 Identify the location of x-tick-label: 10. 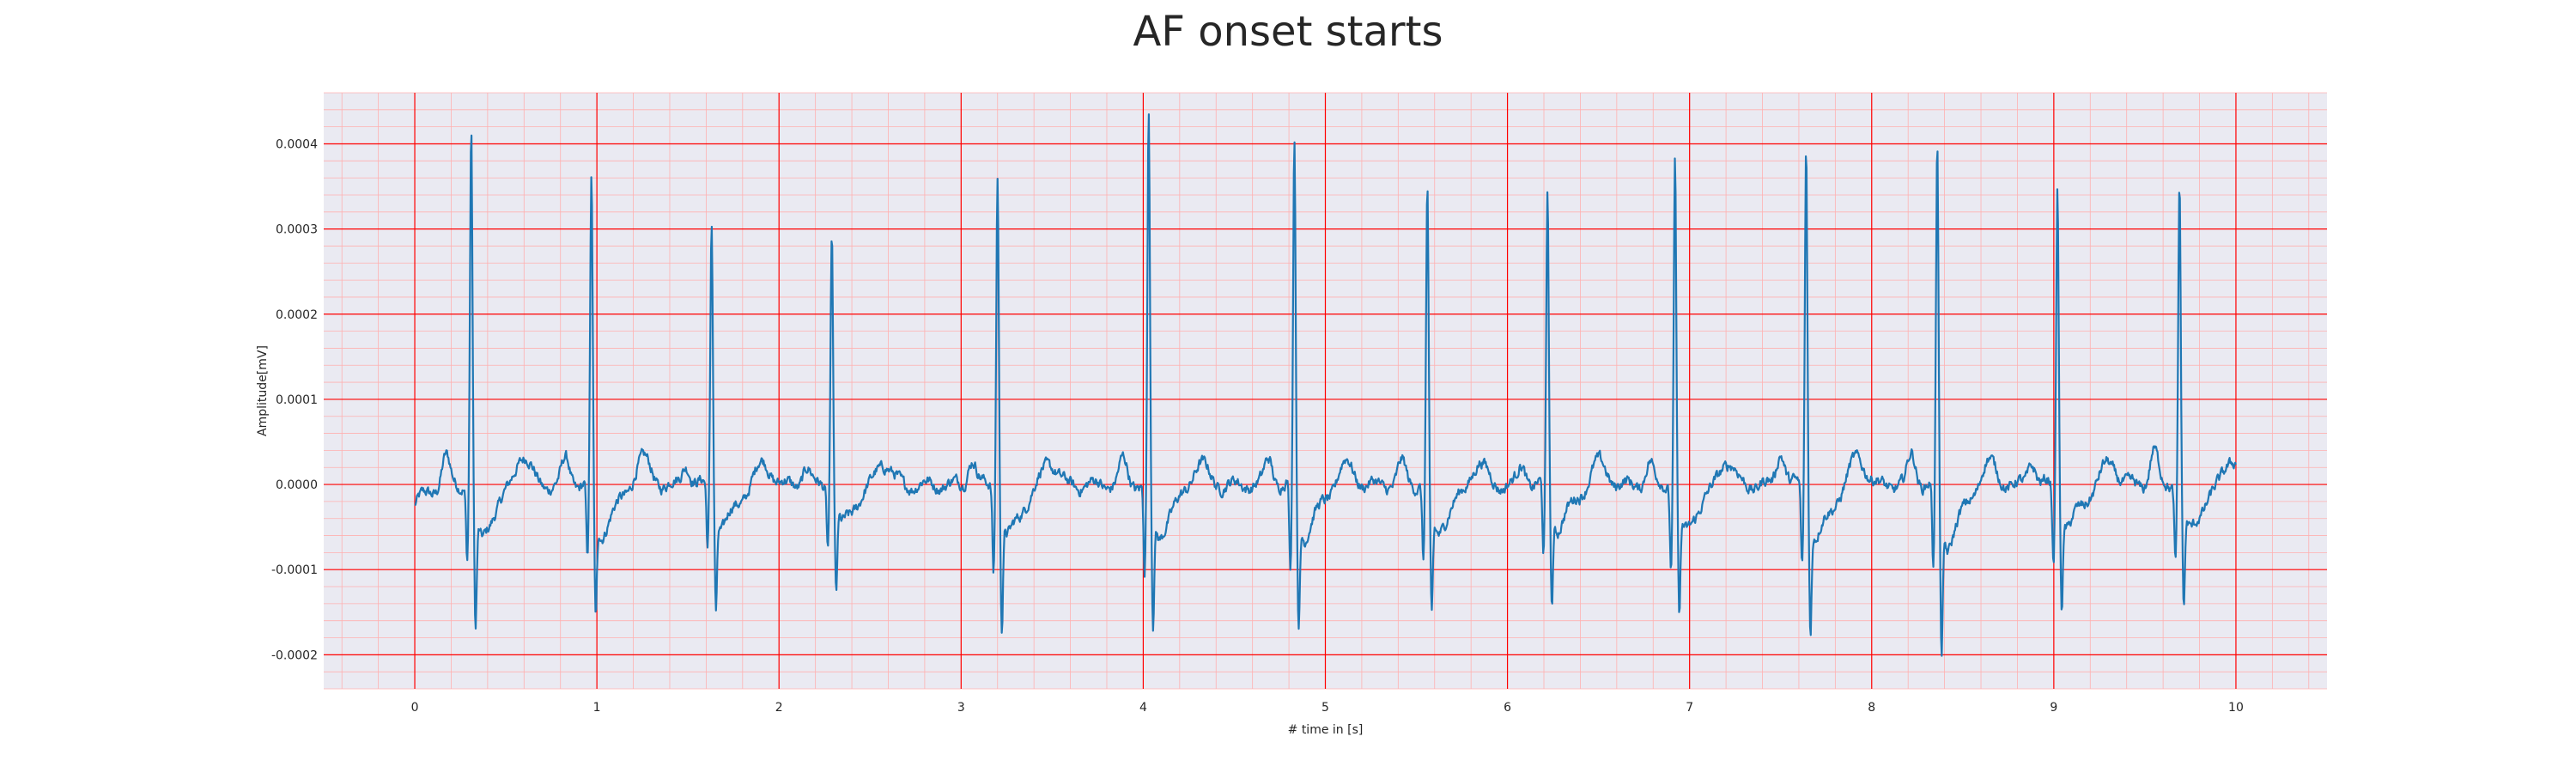
(2236, 708).